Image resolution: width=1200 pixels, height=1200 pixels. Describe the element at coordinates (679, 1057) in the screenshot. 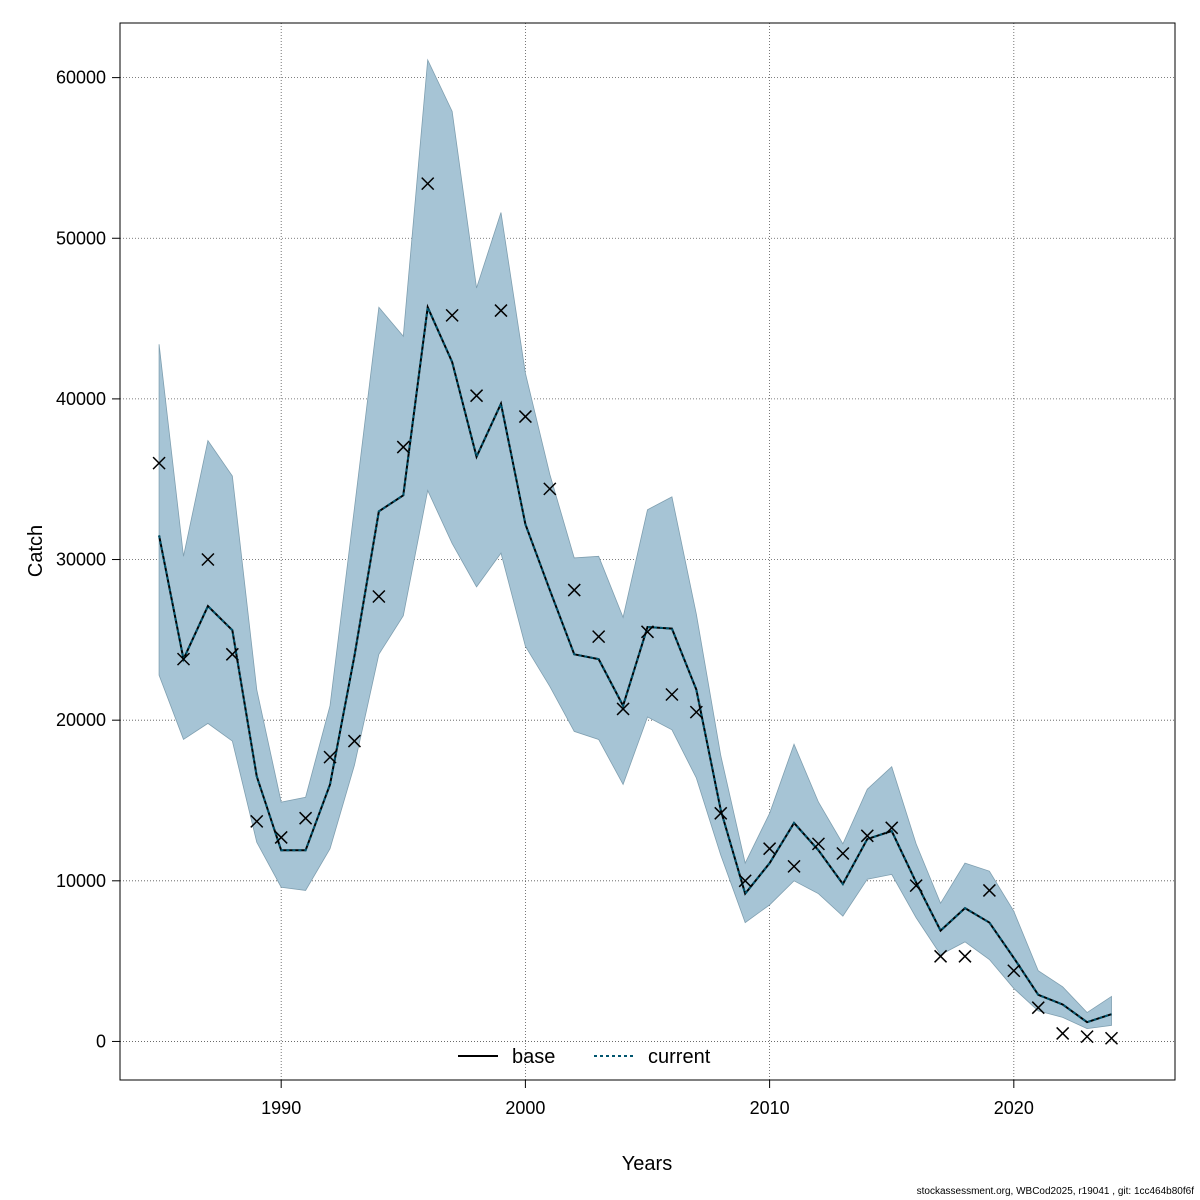

I see `legend-label-current: current` at that location.